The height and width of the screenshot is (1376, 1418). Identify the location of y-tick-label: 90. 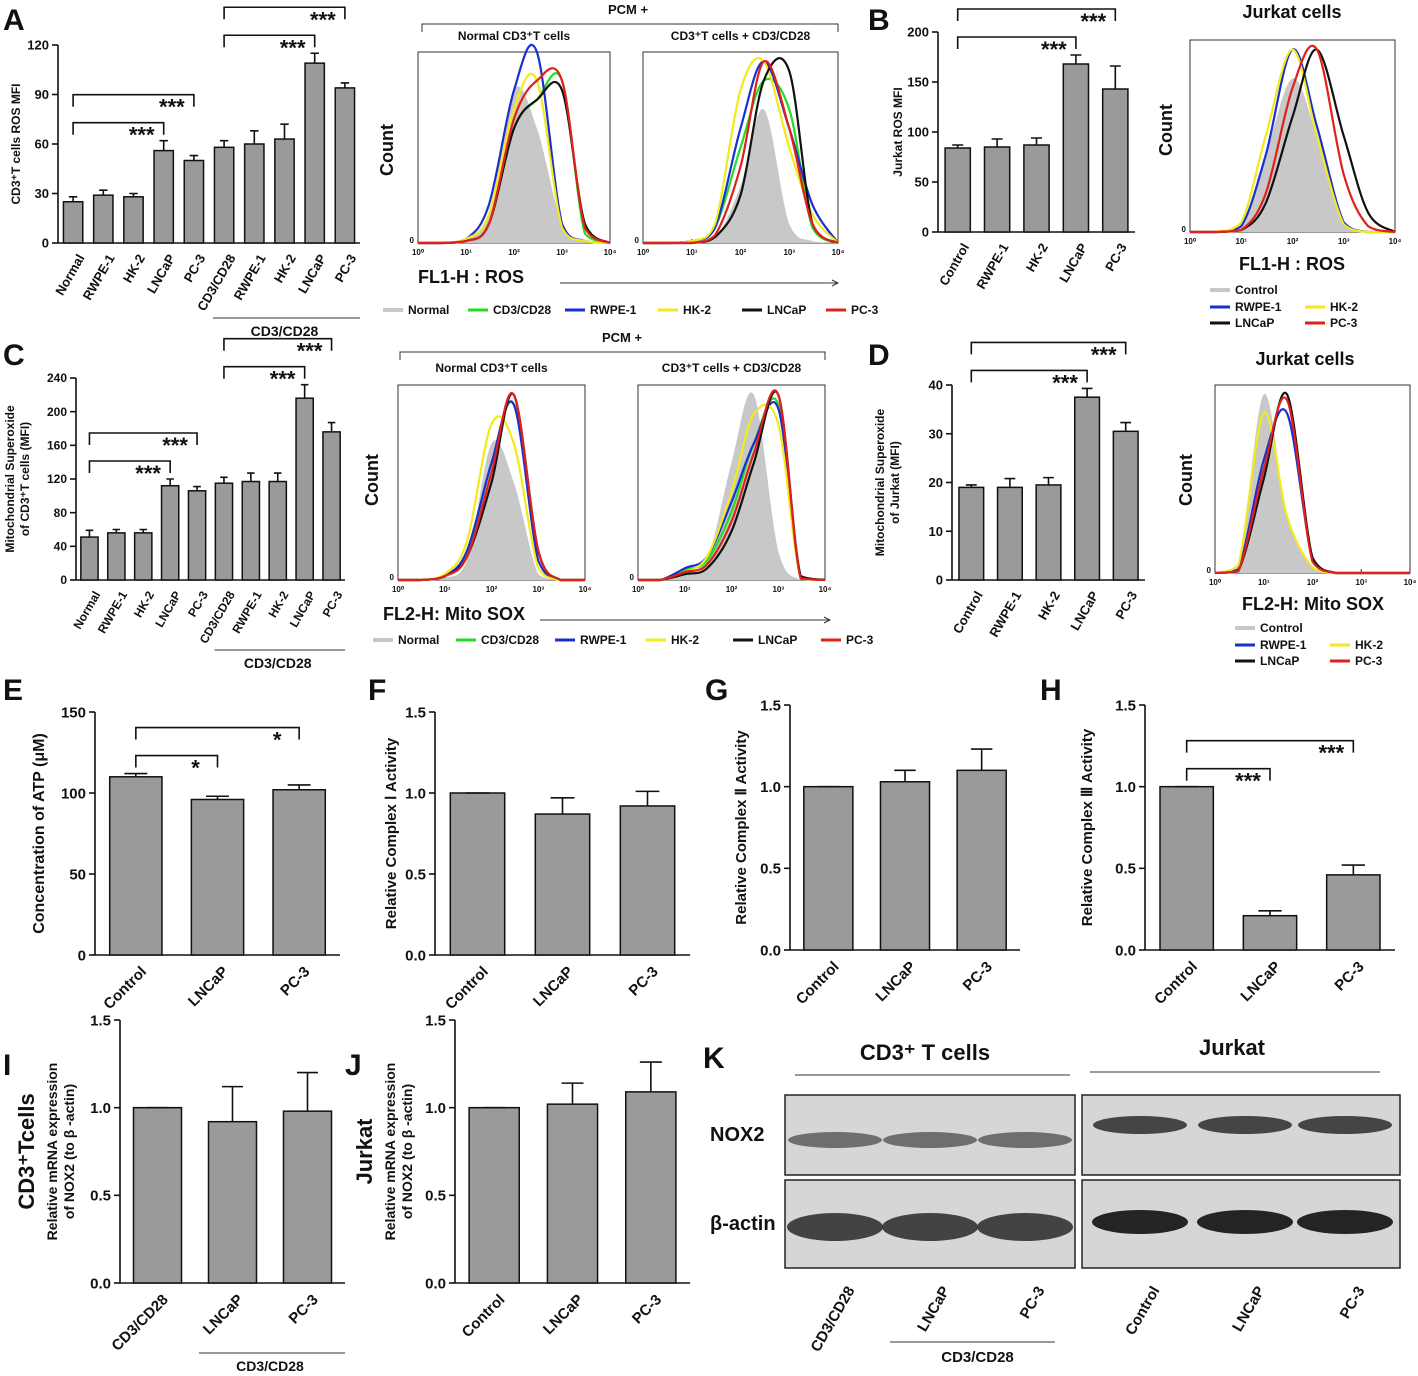
(42, 94).